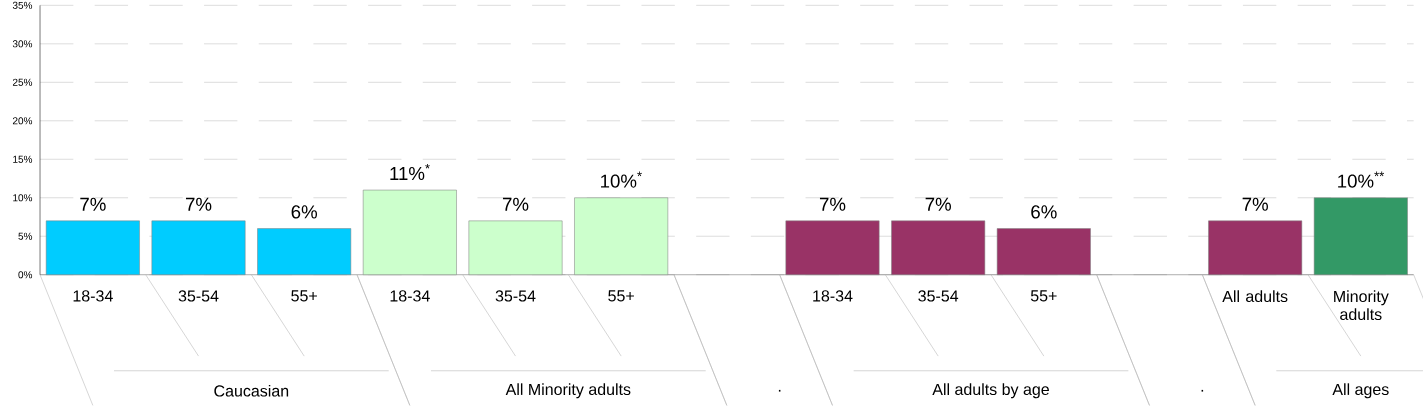  What do you see at coordinates (1361, 305) in the screenshot?
I see `x-tick-label: Minority adults` at bounding box center [1361, 305].